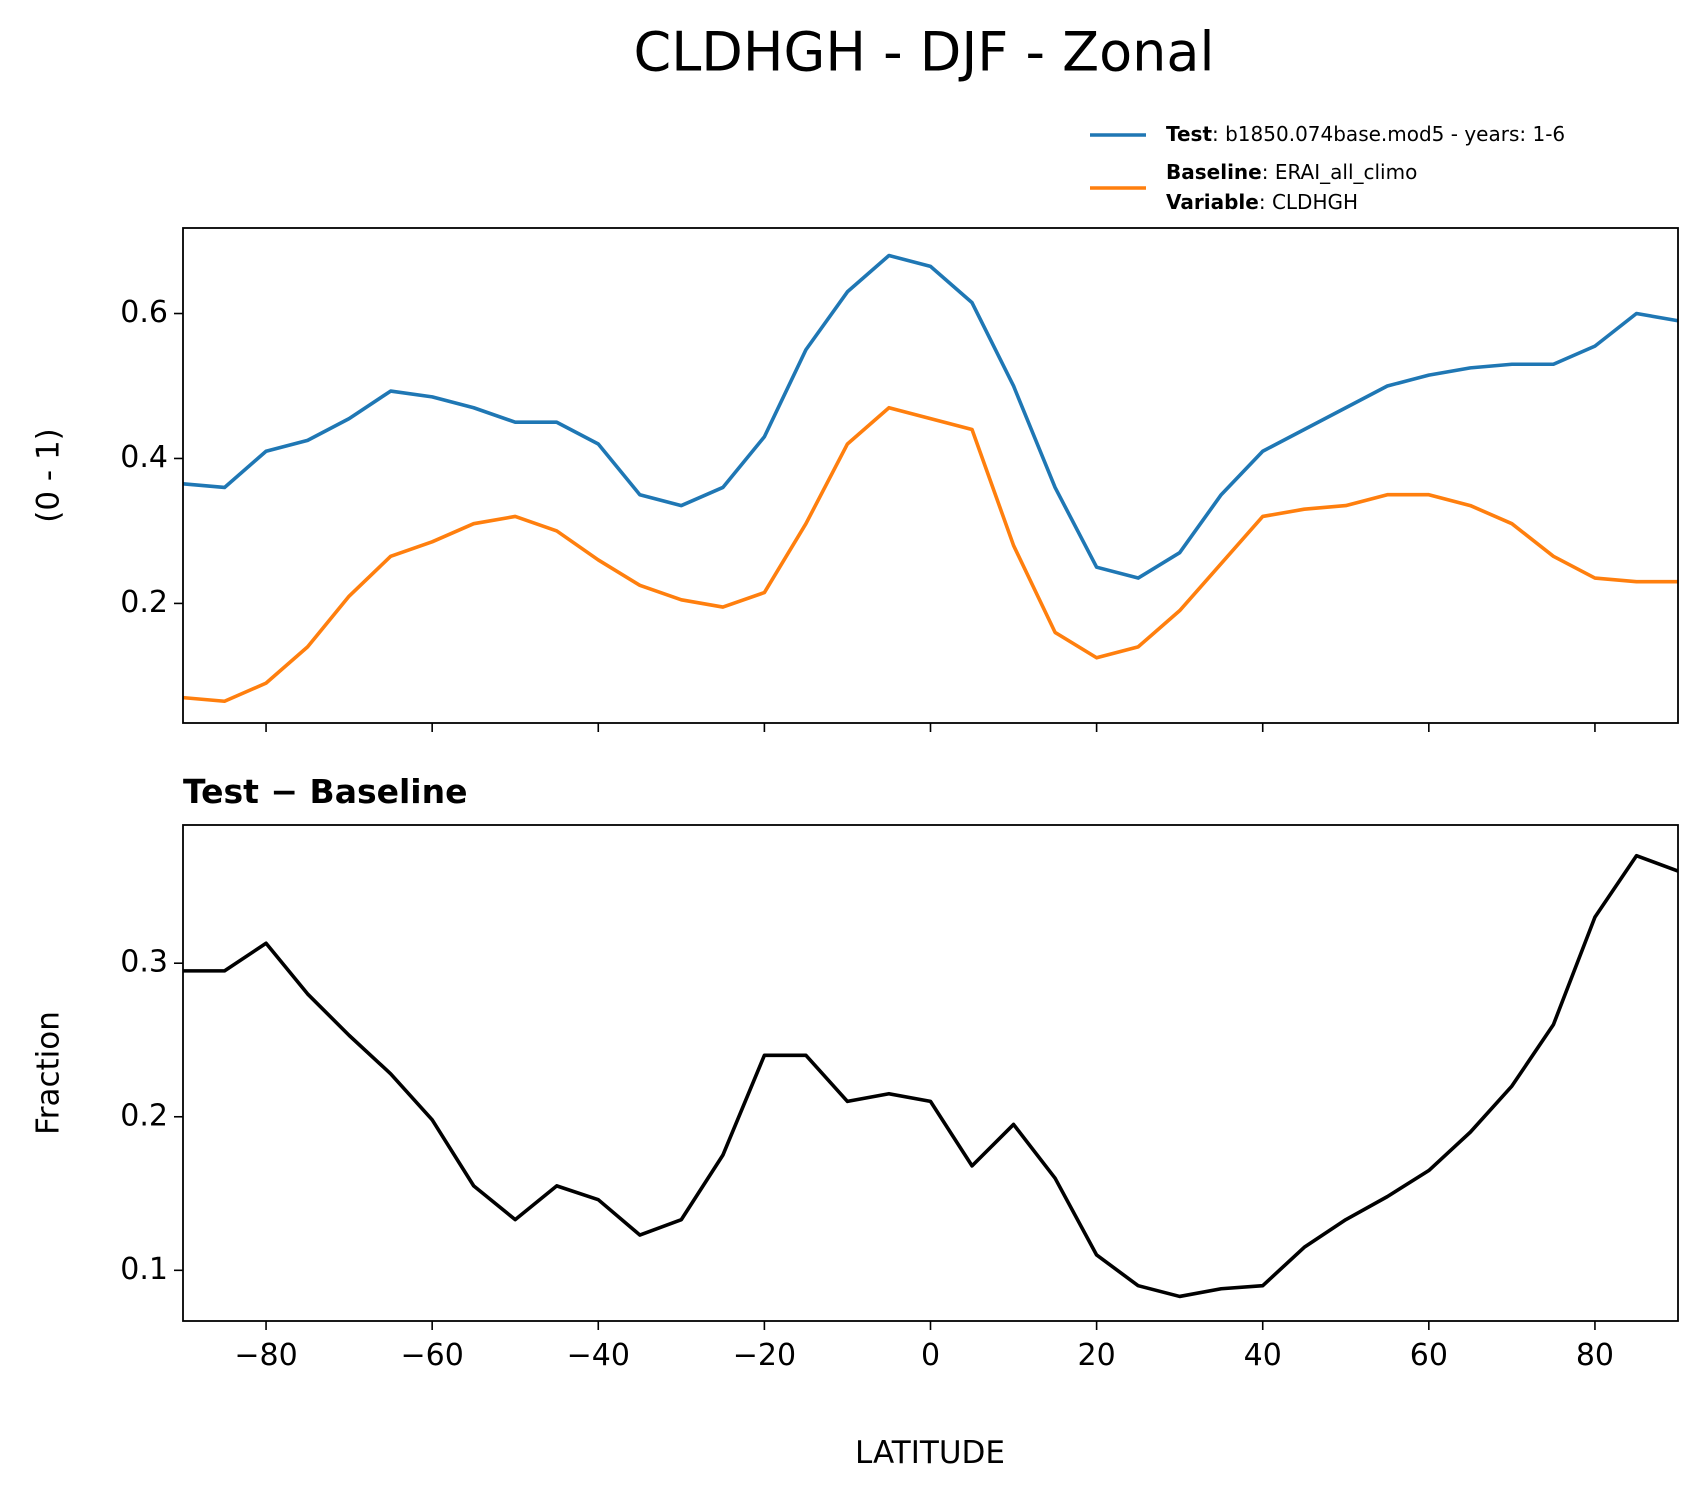  Describe the element at coordinates (265, 1355) in the screenshot. I see `x-tick-label: −80` at that location.